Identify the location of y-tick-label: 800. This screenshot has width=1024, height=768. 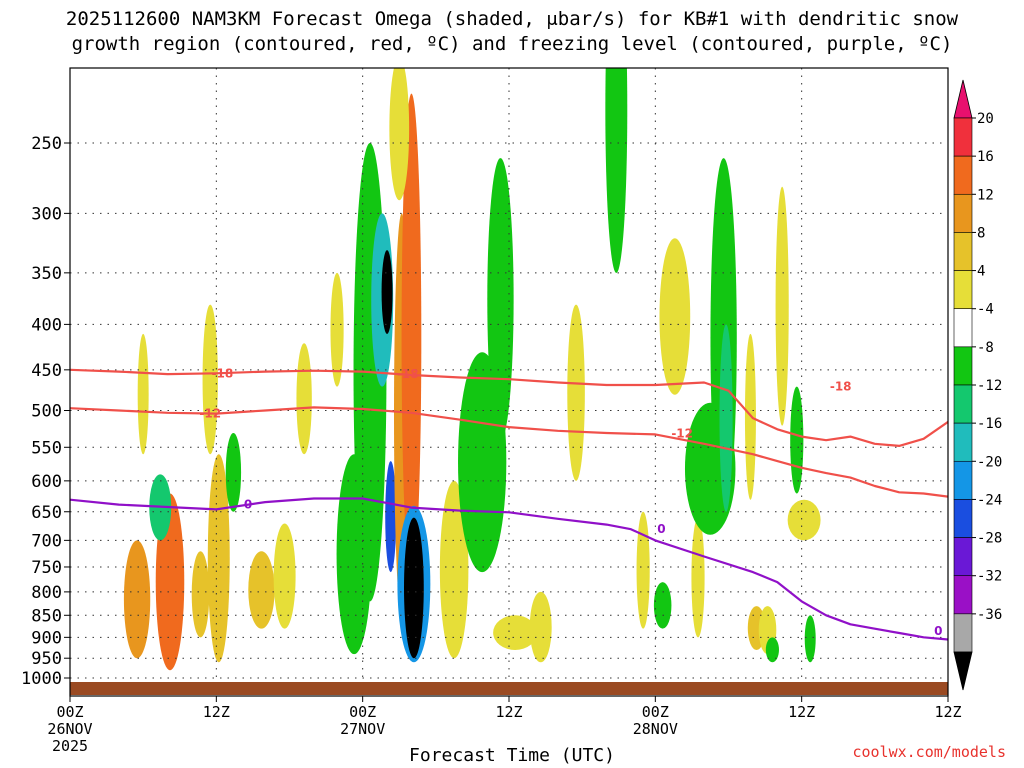
(46, 593).